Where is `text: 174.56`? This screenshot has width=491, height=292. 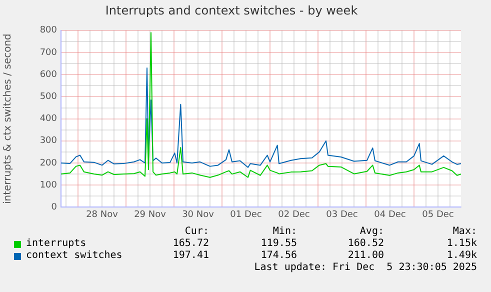
text: 174.56 is located at coordinates (278, 256).